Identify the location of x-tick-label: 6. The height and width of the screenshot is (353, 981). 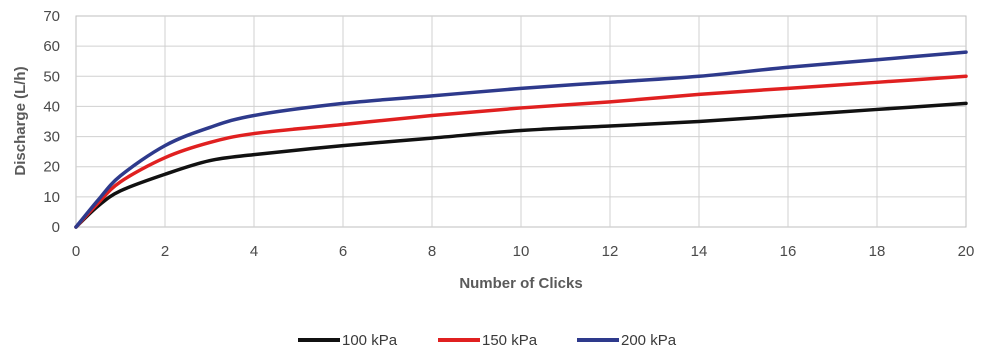
(343, 251).